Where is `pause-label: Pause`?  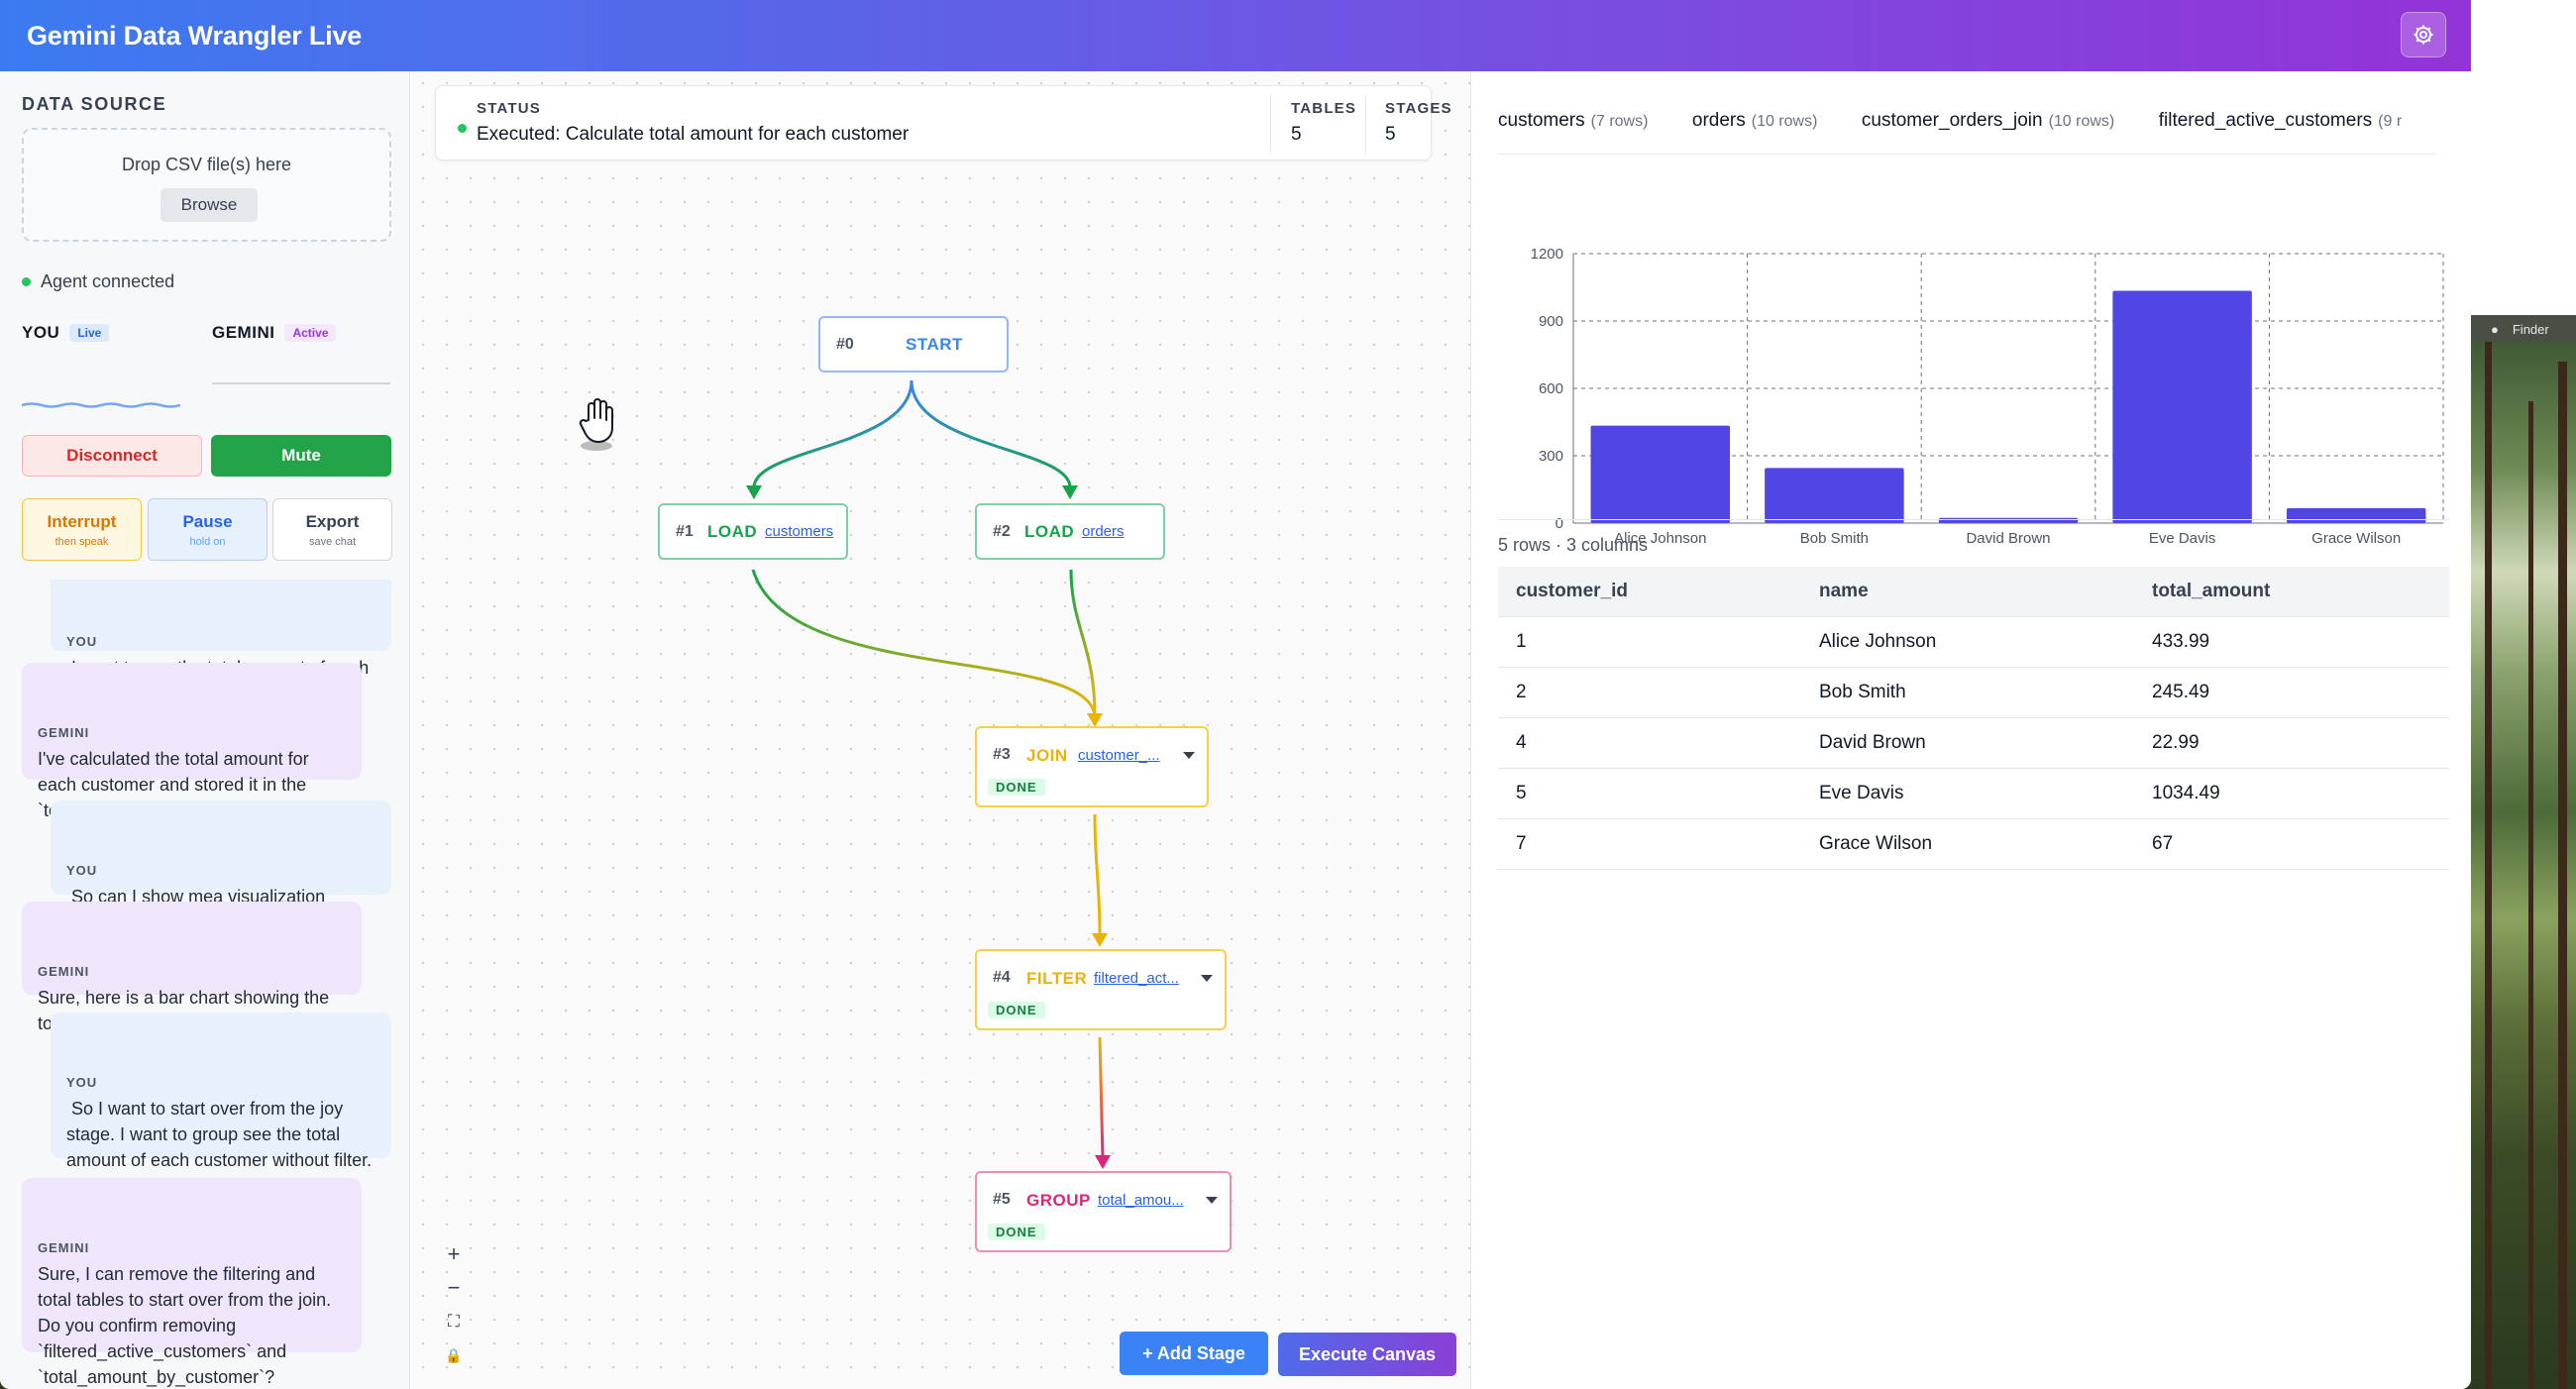
pause-label: Pause is located at coordinates (207, 521).